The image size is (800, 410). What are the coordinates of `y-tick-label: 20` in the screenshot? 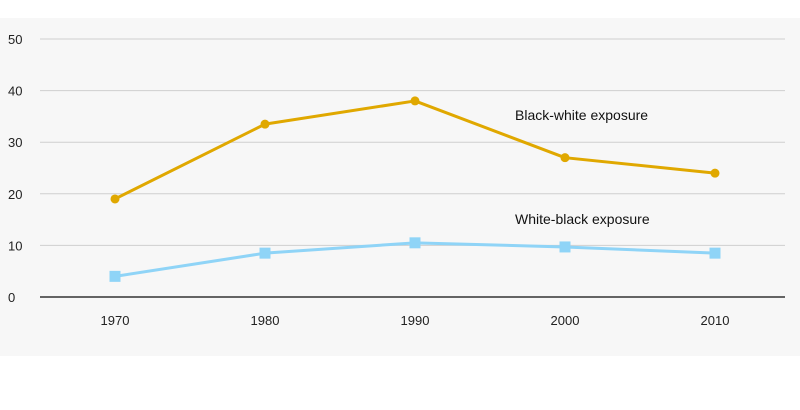 It's located at (15, 194).